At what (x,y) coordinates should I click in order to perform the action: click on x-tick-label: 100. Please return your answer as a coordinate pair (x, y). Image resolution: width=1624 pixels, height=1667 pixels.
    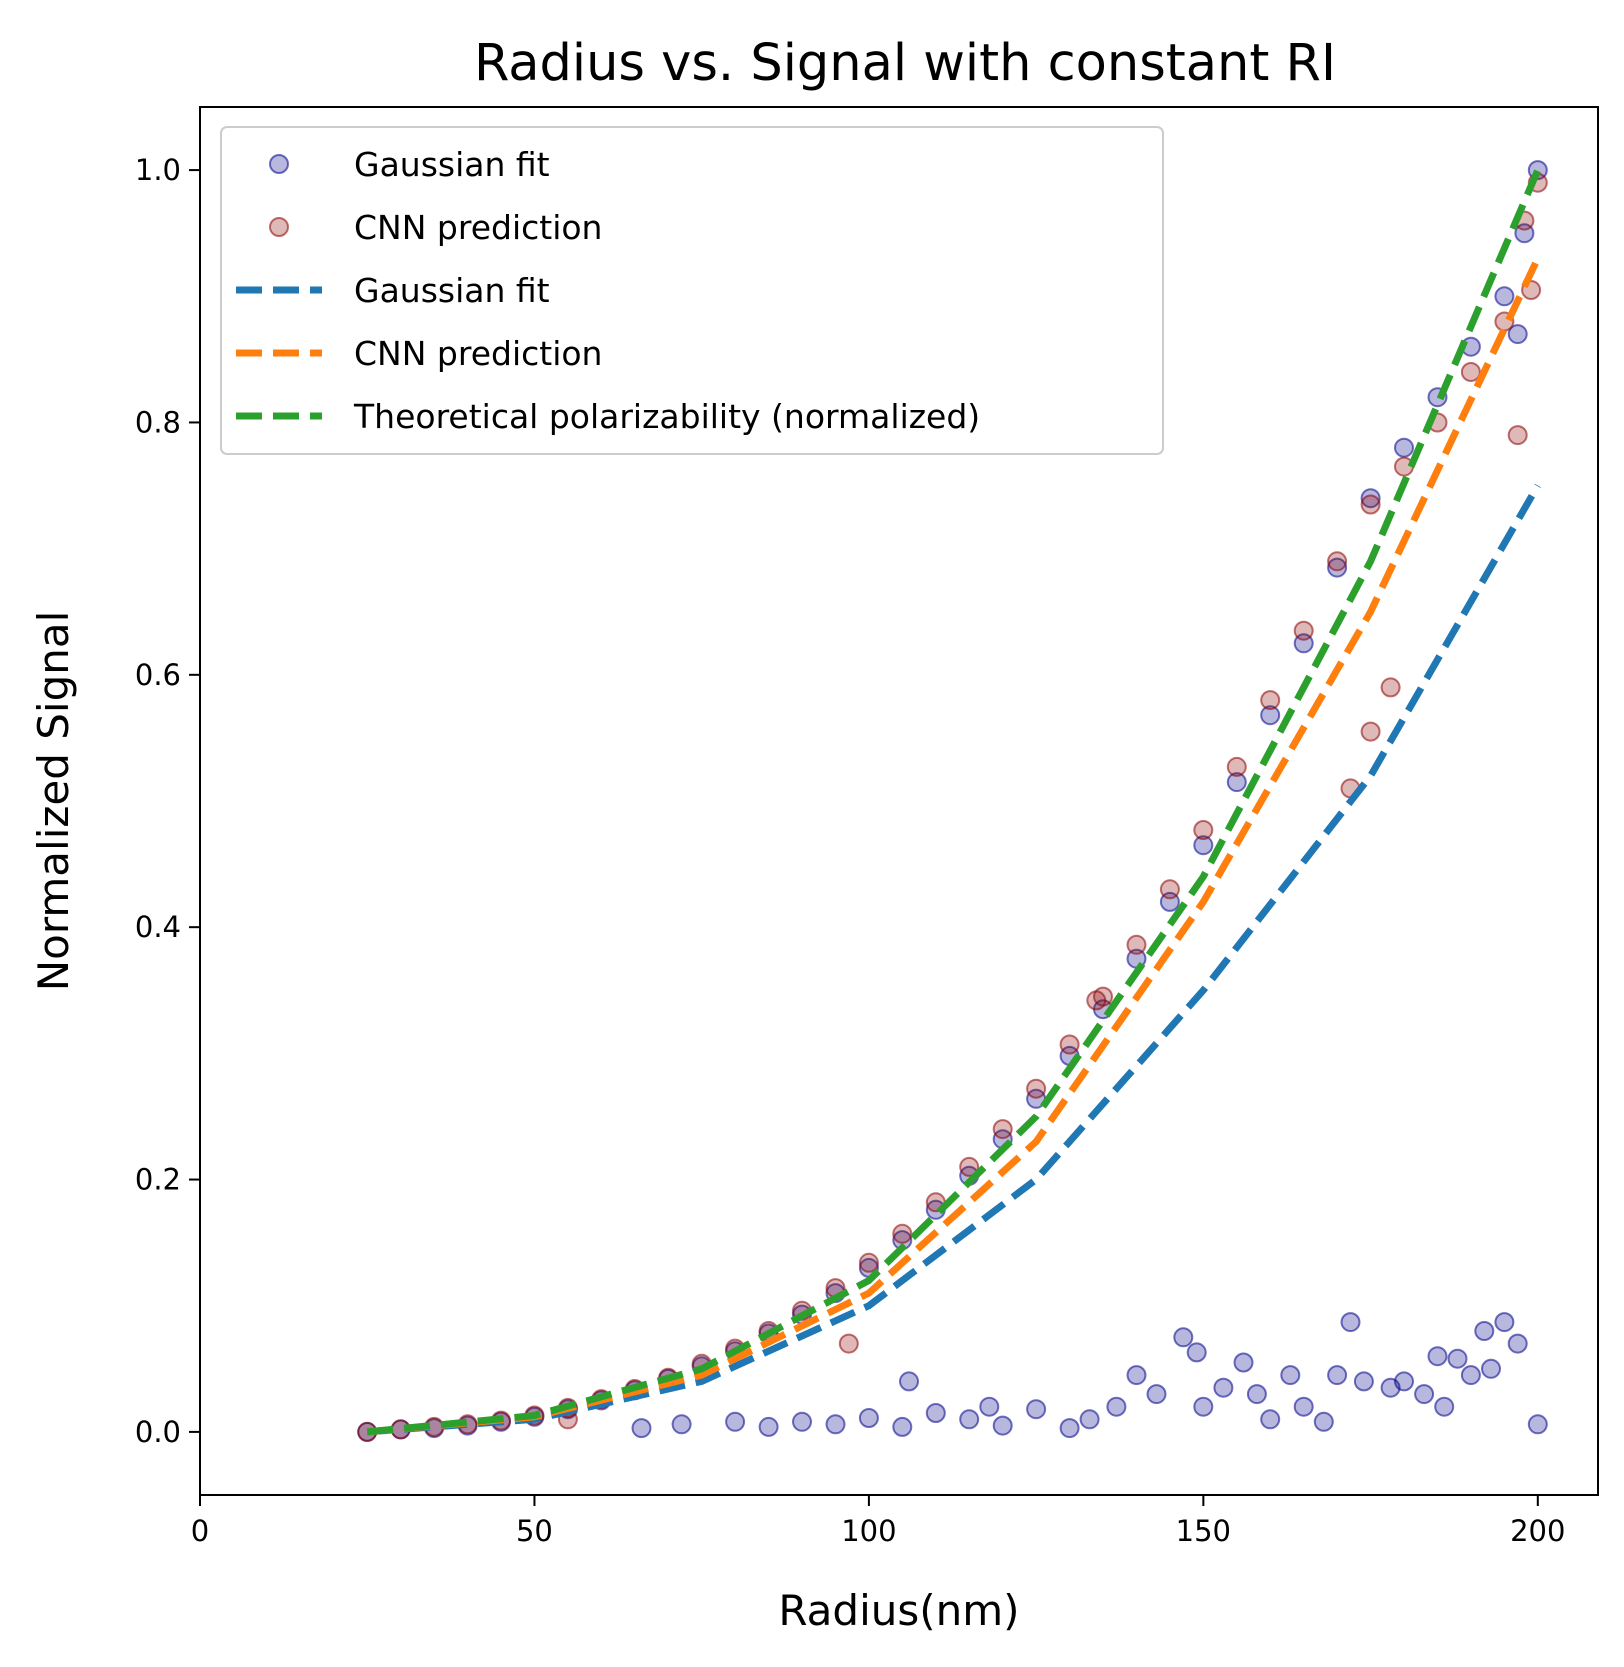
    Looking at the image, I should click on (868, 1531).